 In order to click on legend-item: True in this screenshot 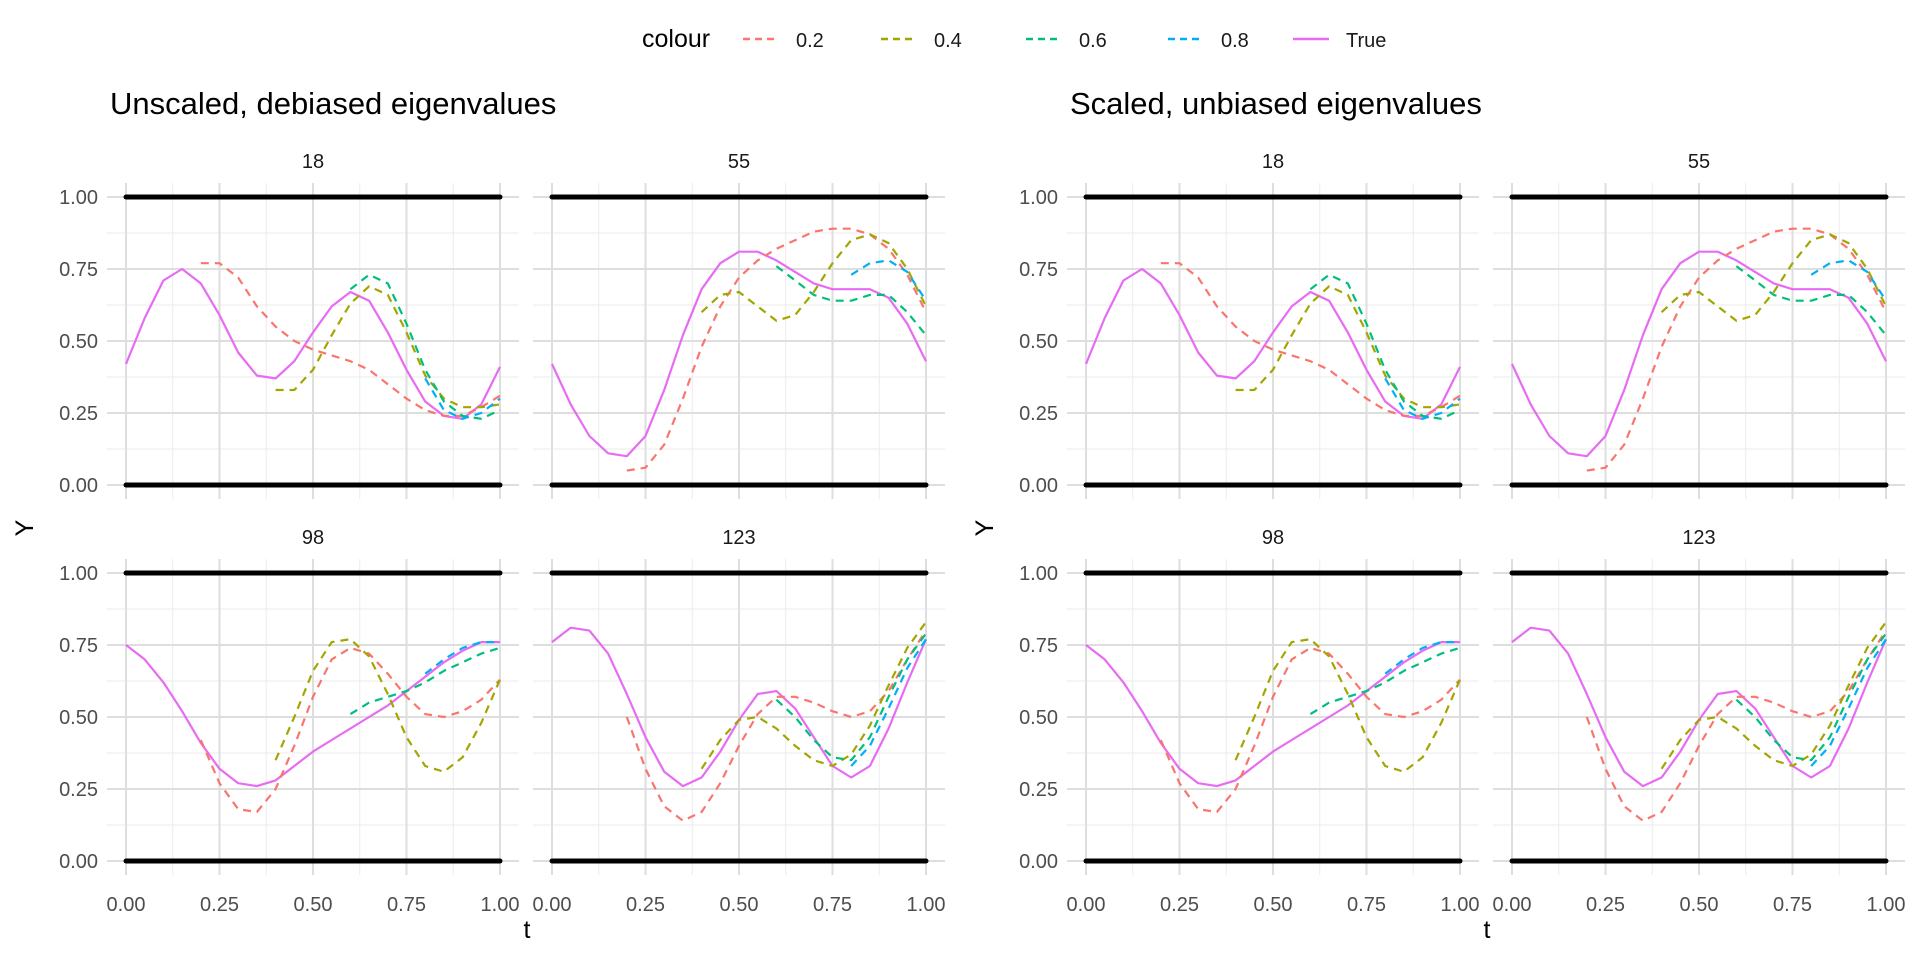, I will do `click(1339, 41)`.